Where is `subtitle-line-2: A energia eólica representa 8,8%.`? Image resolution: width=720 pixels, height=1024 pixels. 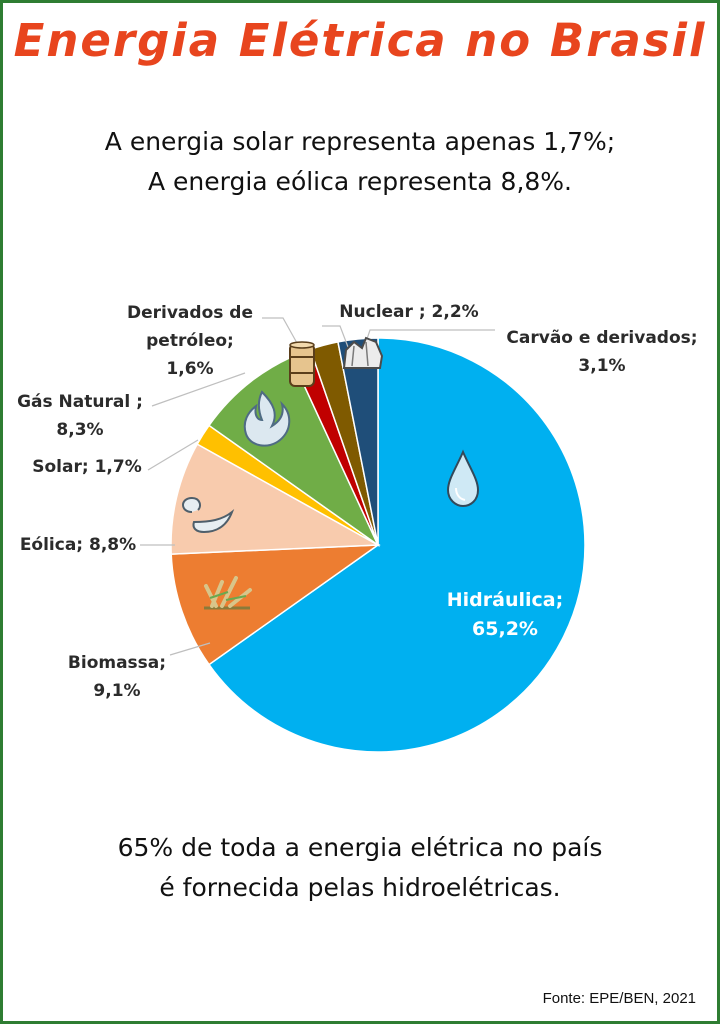
subtitle-line-2: A energia eólica representa 8,8%. is located at coordinates (360, 181).